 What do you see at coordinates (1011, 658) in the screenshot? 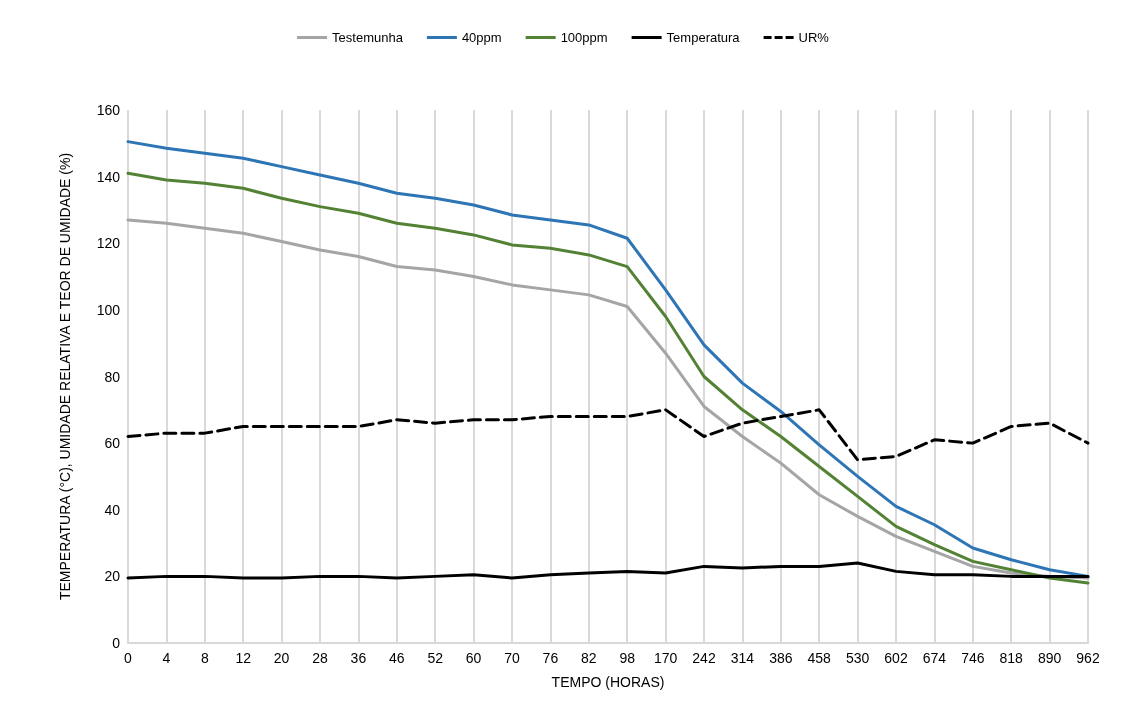
I see `x-tick-label: 818` at bounding box center [1011, 658].